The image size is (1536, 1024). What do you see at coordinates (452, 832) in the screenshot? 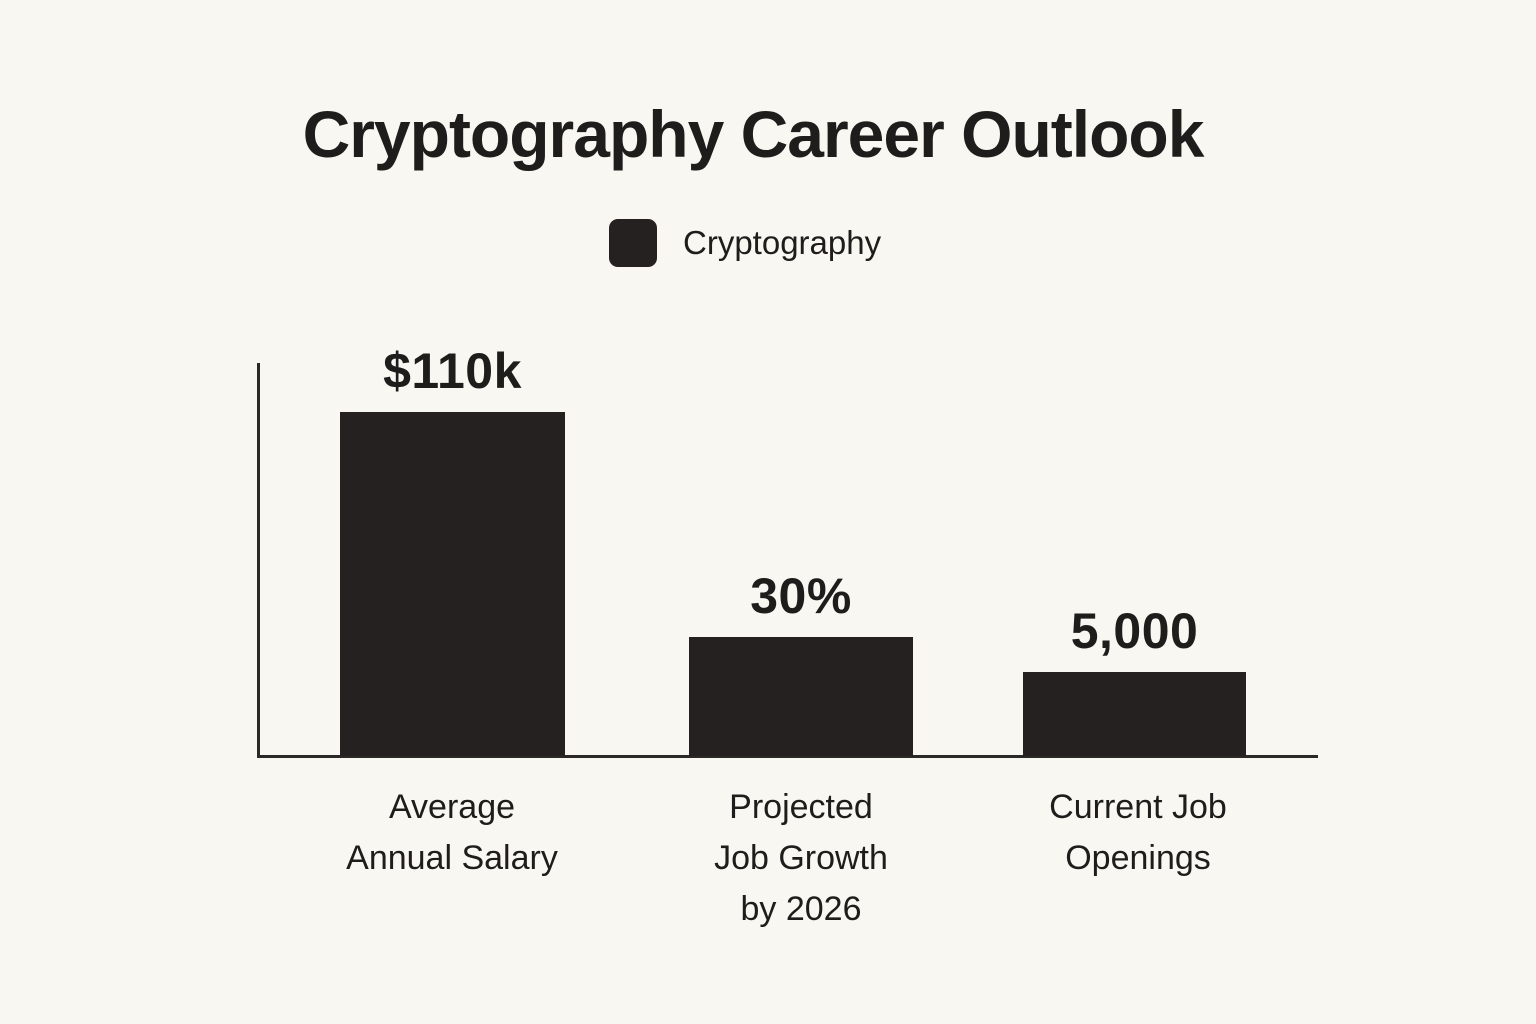
I see `bar-category-label: Average Annual Salary` at bounding box center [452, 832].